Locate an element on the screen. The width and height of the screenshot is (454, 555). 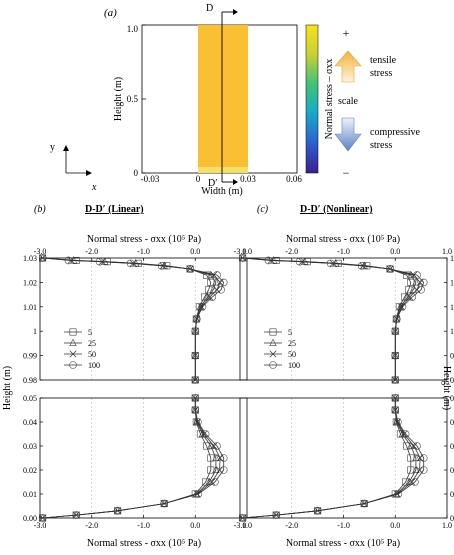
panel-c-upper-x-tick-label: 0.0 is located at coordinates (395, 251).